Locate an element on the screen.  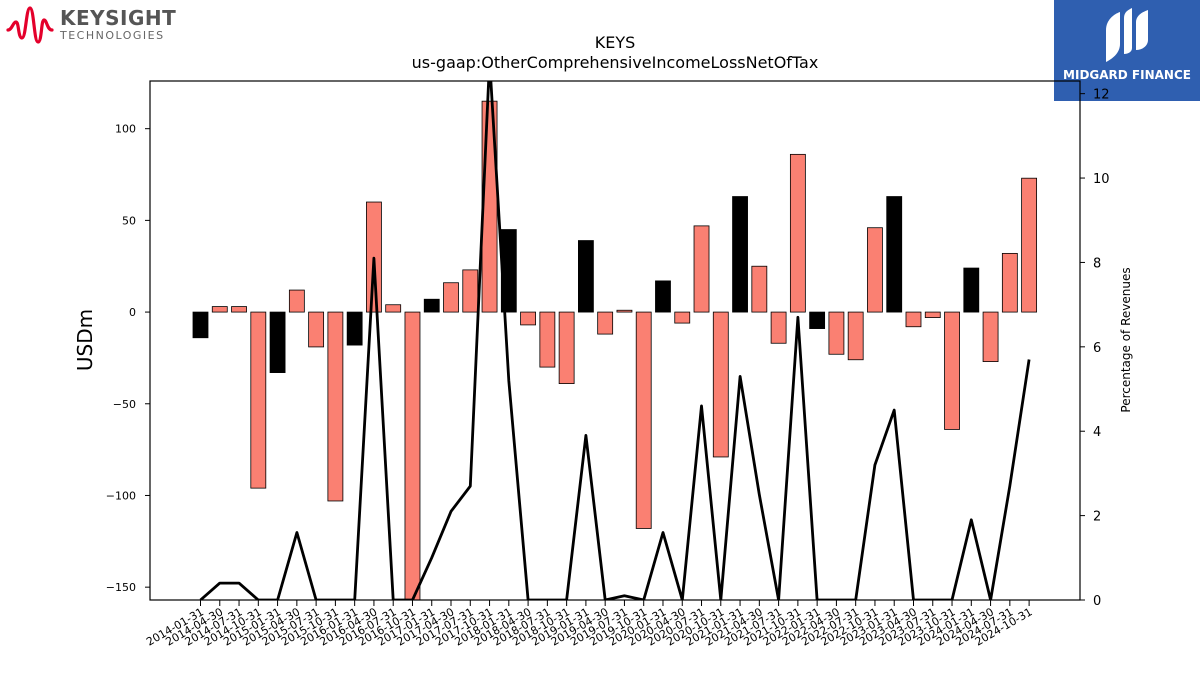
y2-tick-label: 6 is located at coordinates (1097, 348).